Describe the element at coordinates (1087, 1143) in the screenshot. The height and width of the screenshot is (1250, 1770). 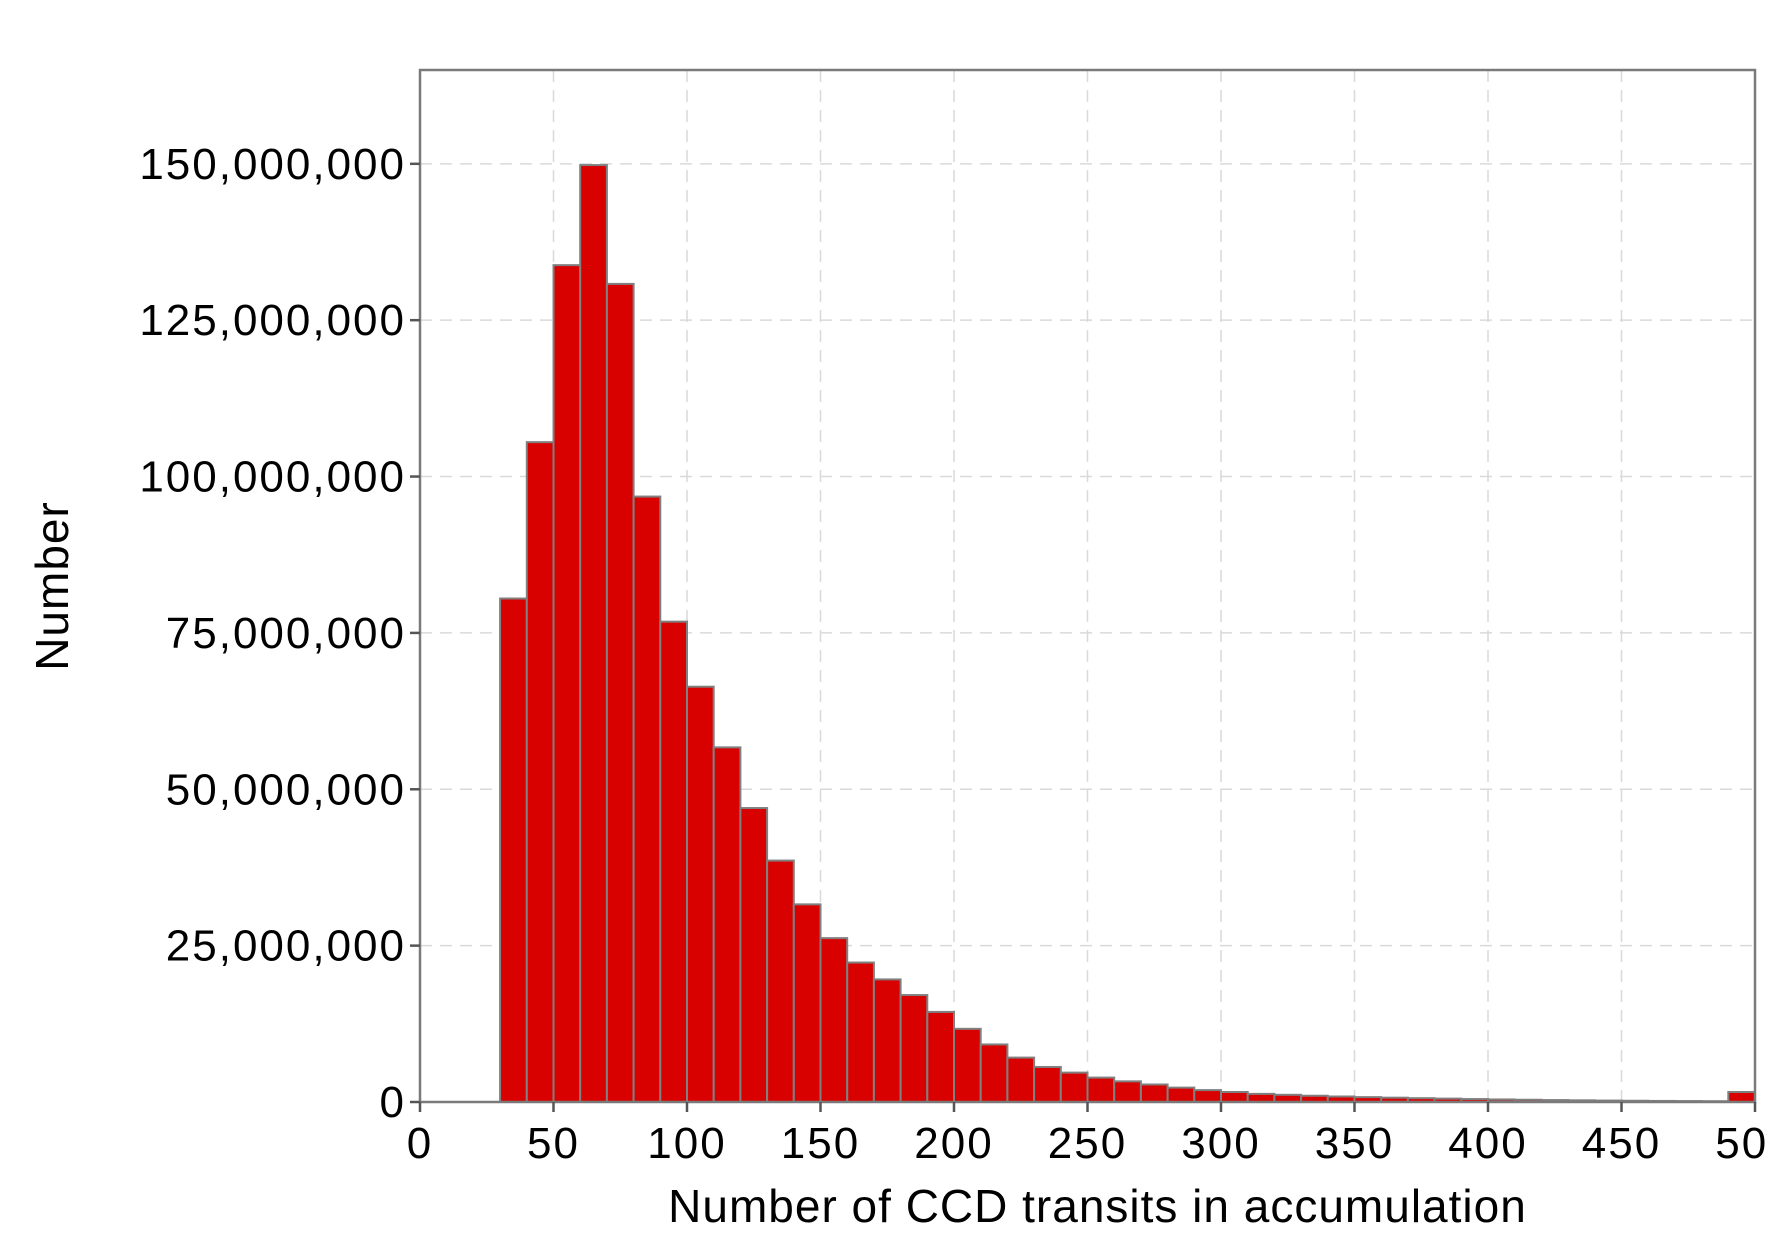
I see `x-tick-label: 250` at that location.